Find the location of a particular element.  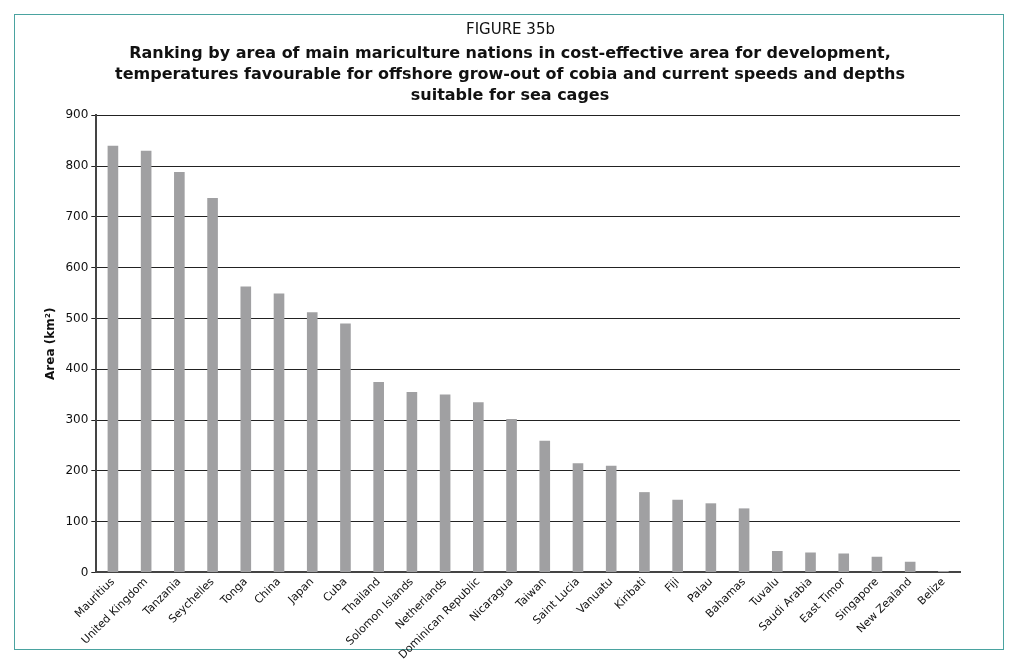

x-tick-label: Fiji is located at coordinates (672, 585).